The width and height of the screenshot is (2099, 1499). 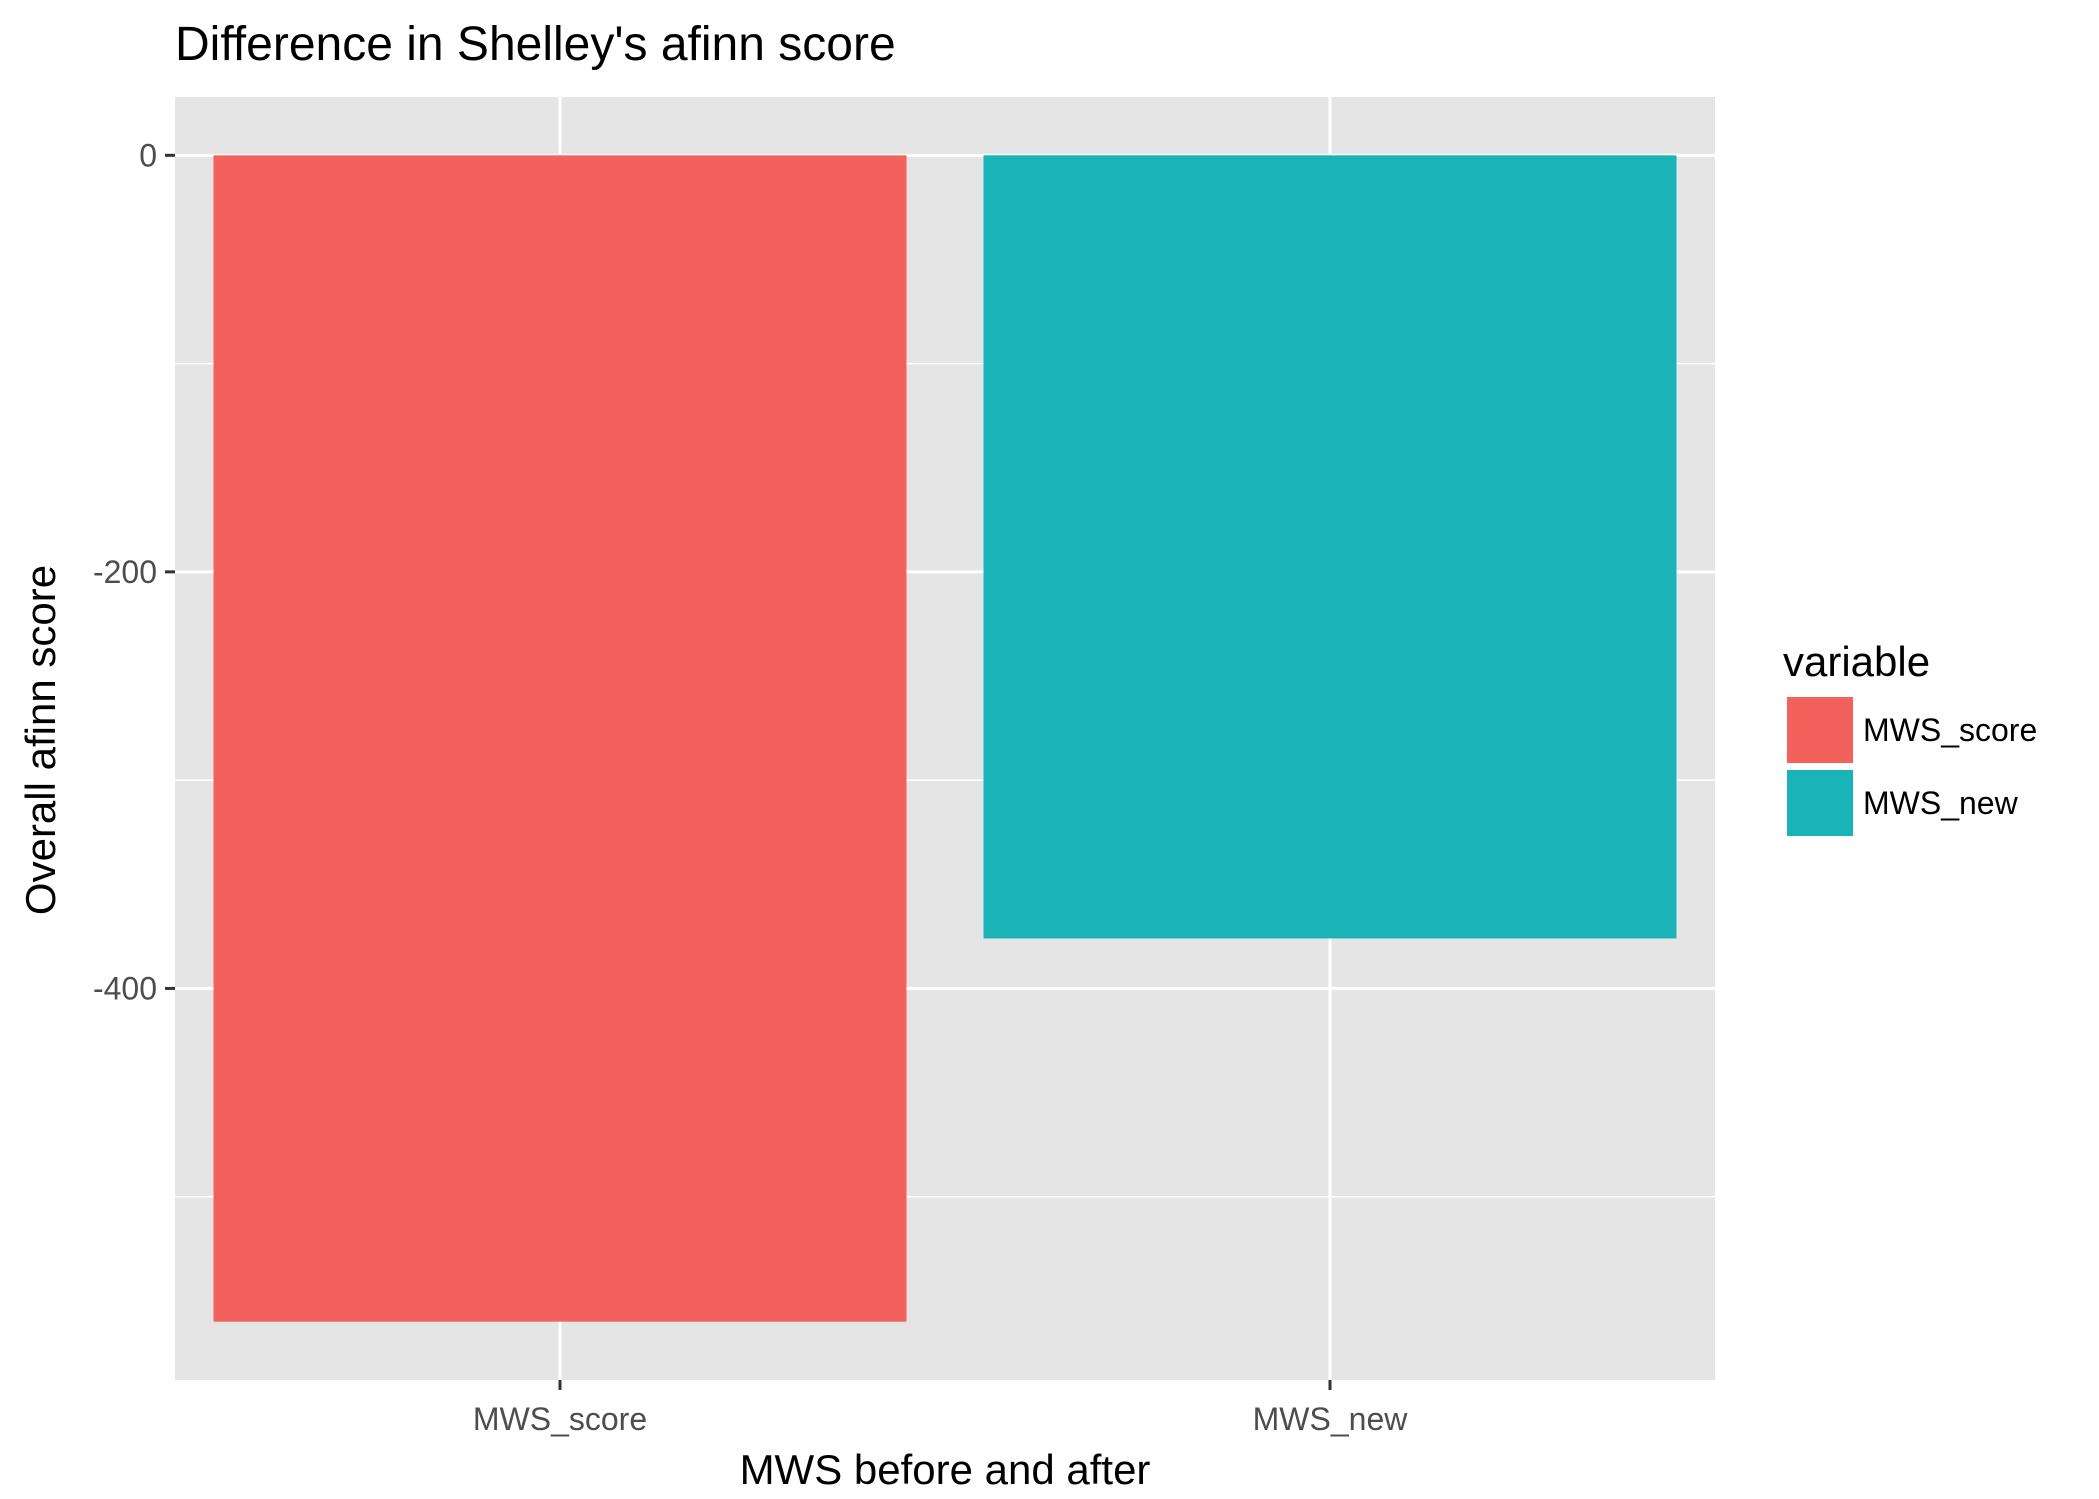 I want to click on y-tick-label: -200, so click(x=125, y=572).